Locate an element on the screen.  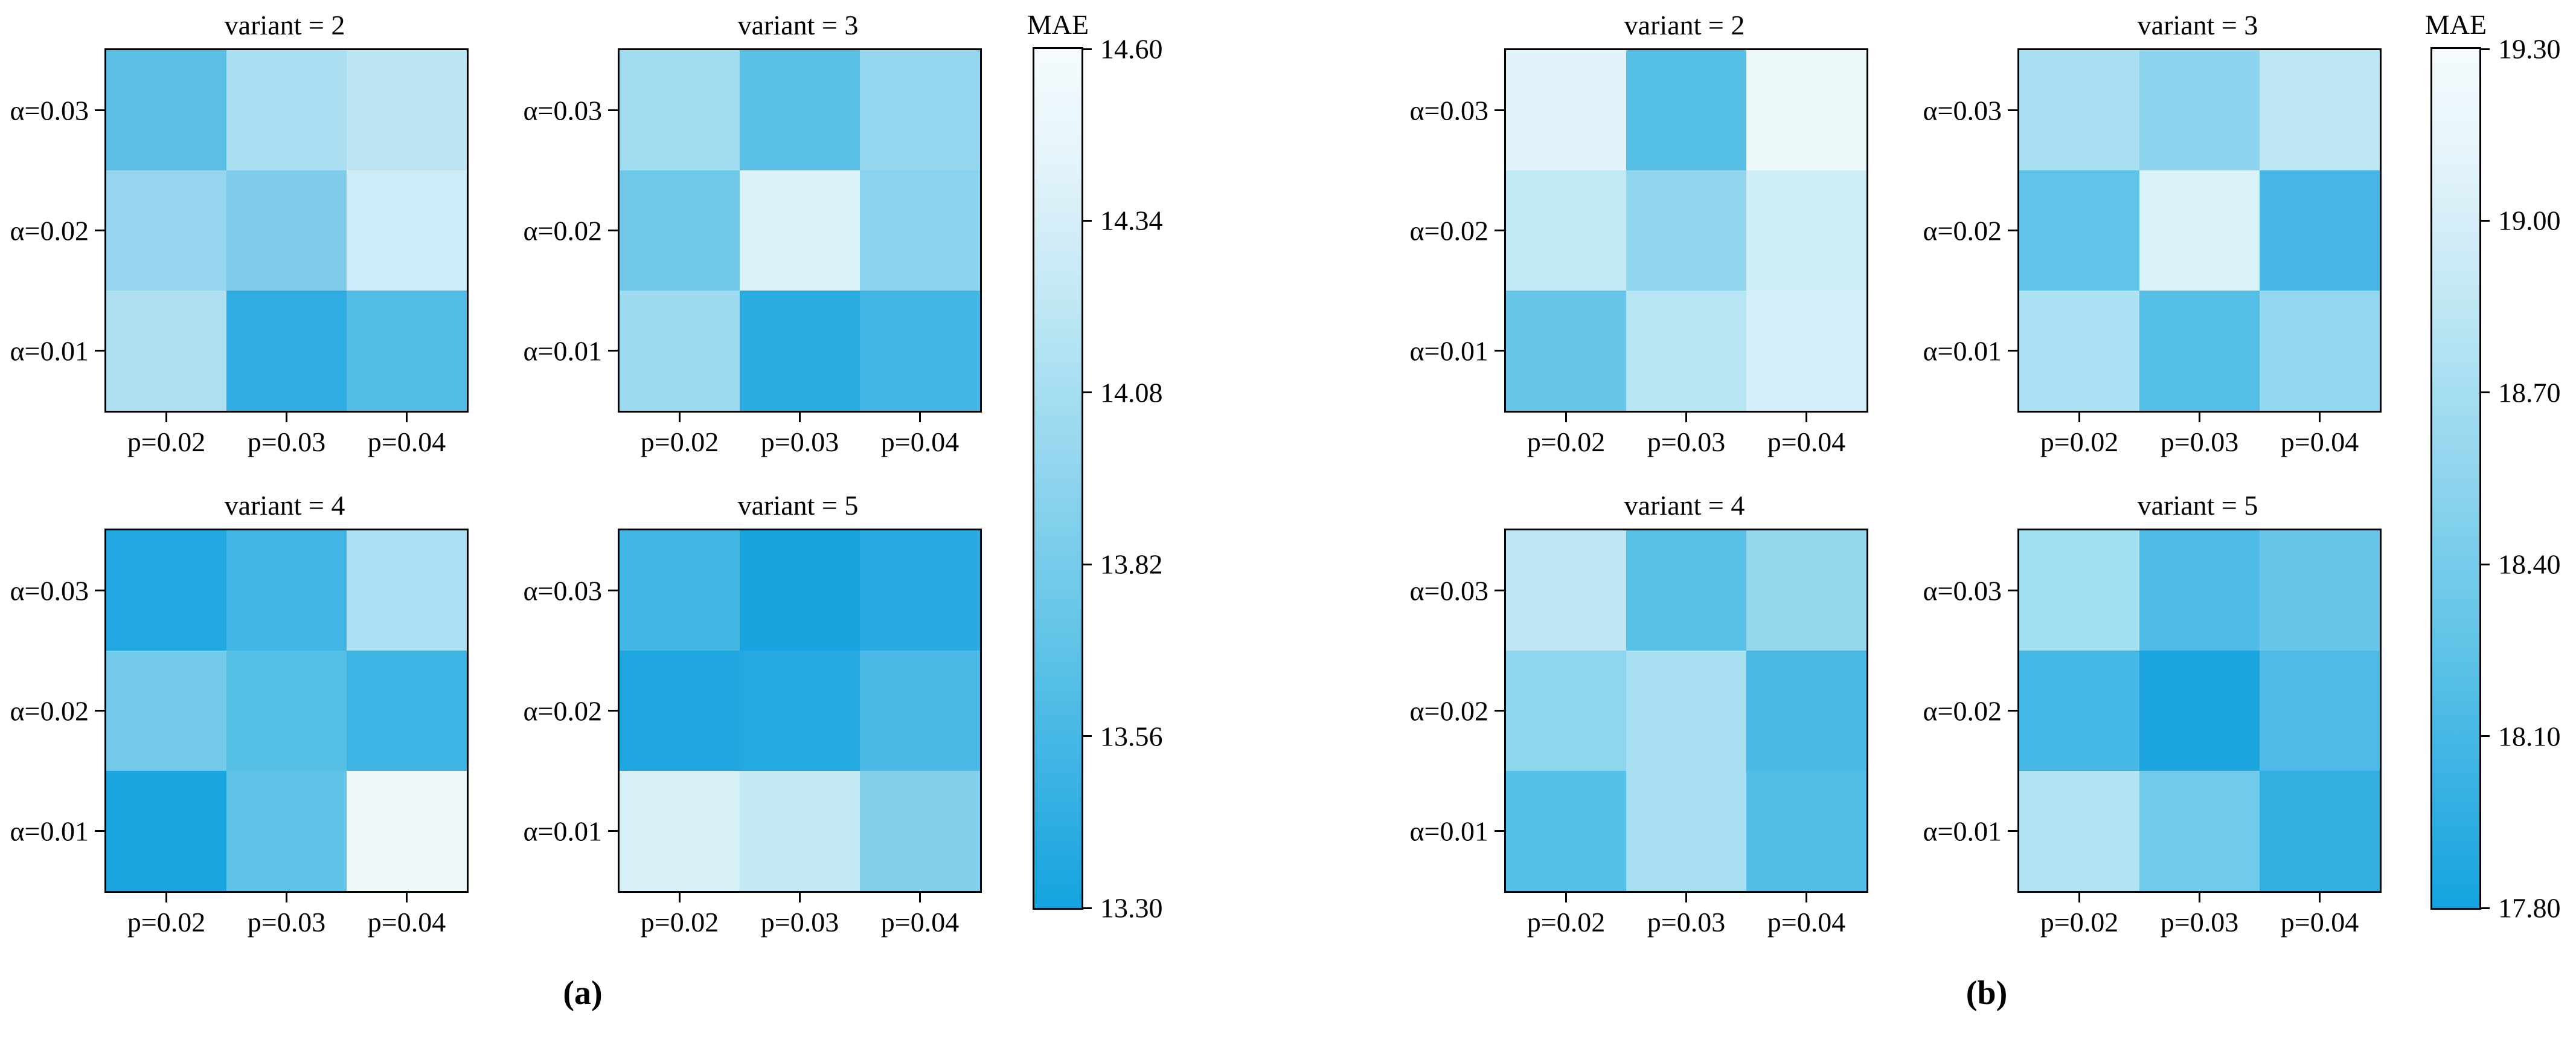
colorbar-tick-label: 18.40 is located at coordinates (2529, 564).